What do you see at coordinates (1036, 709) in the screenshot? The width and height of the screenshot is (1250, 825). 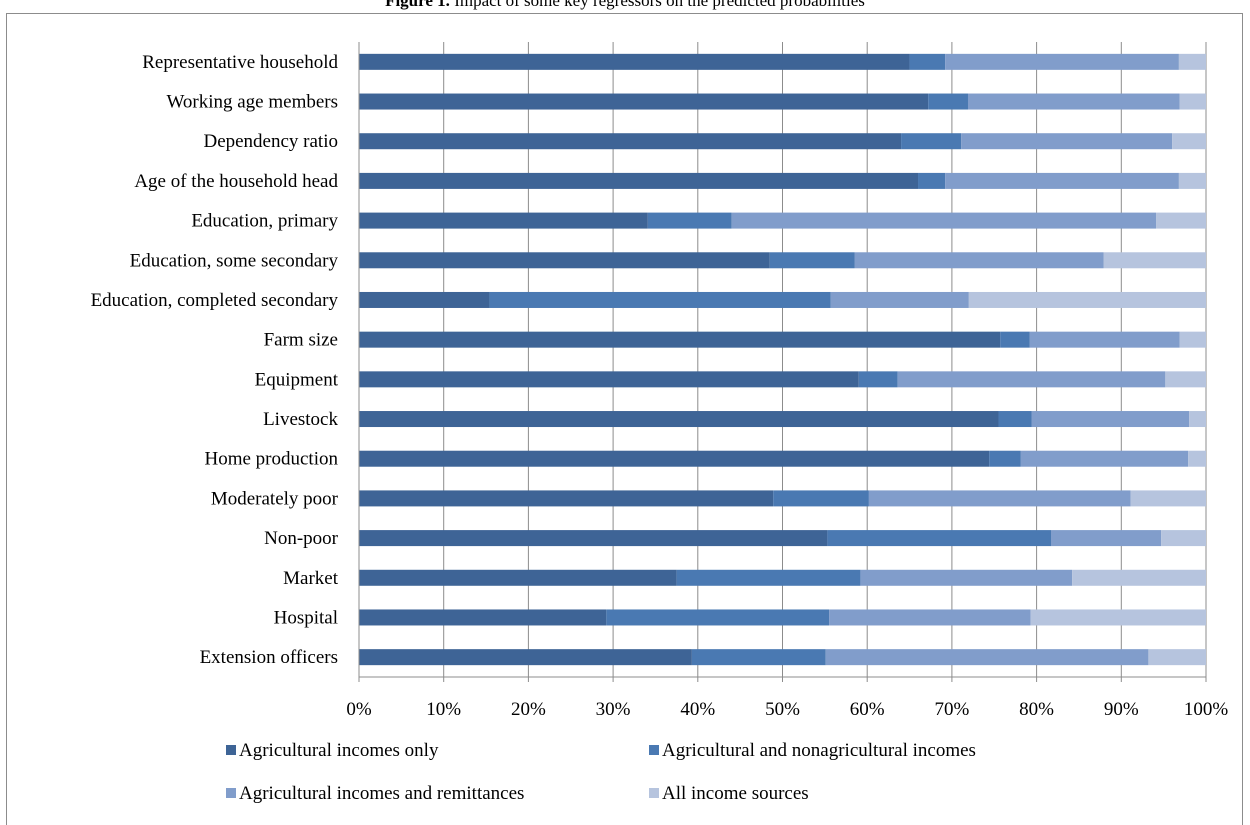 I see `x-tick-label: 80%` at bounding box center [1036, 709].